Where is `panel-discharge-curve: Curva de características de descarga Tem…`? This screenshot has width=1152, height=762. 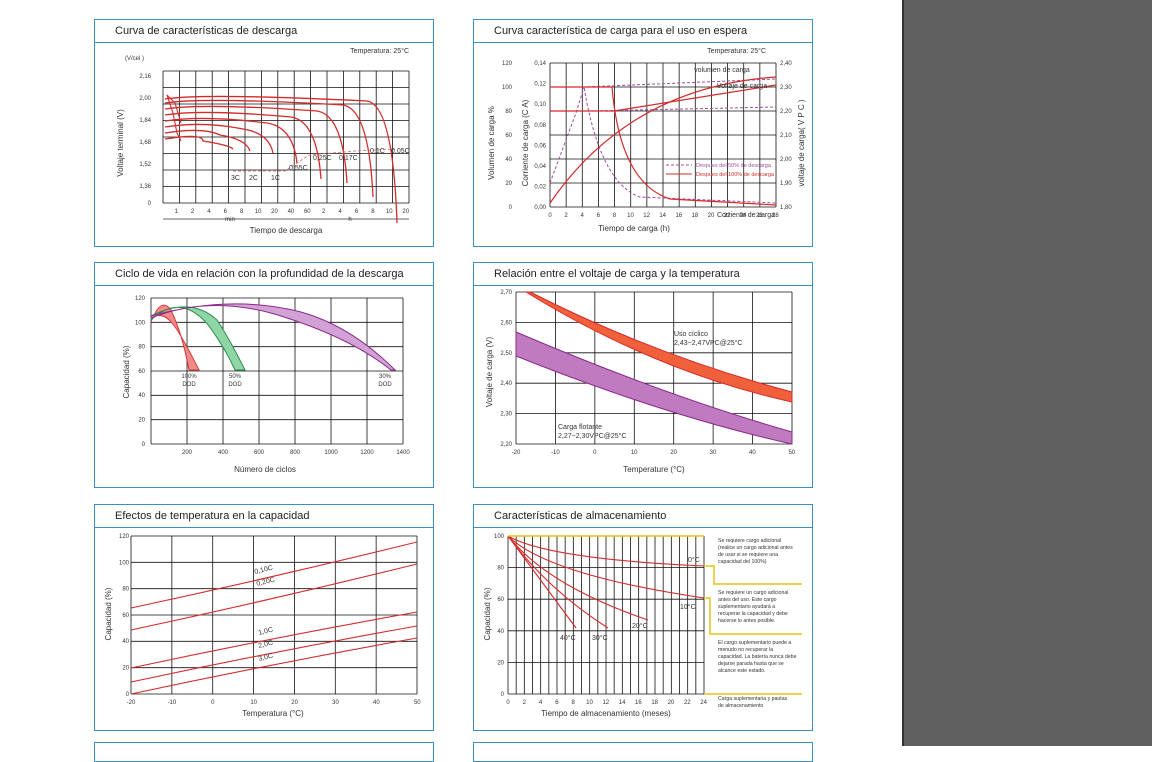 panel-discharge-curve: Curva de características de descarga Tem… is located at coordinates (264, 133).